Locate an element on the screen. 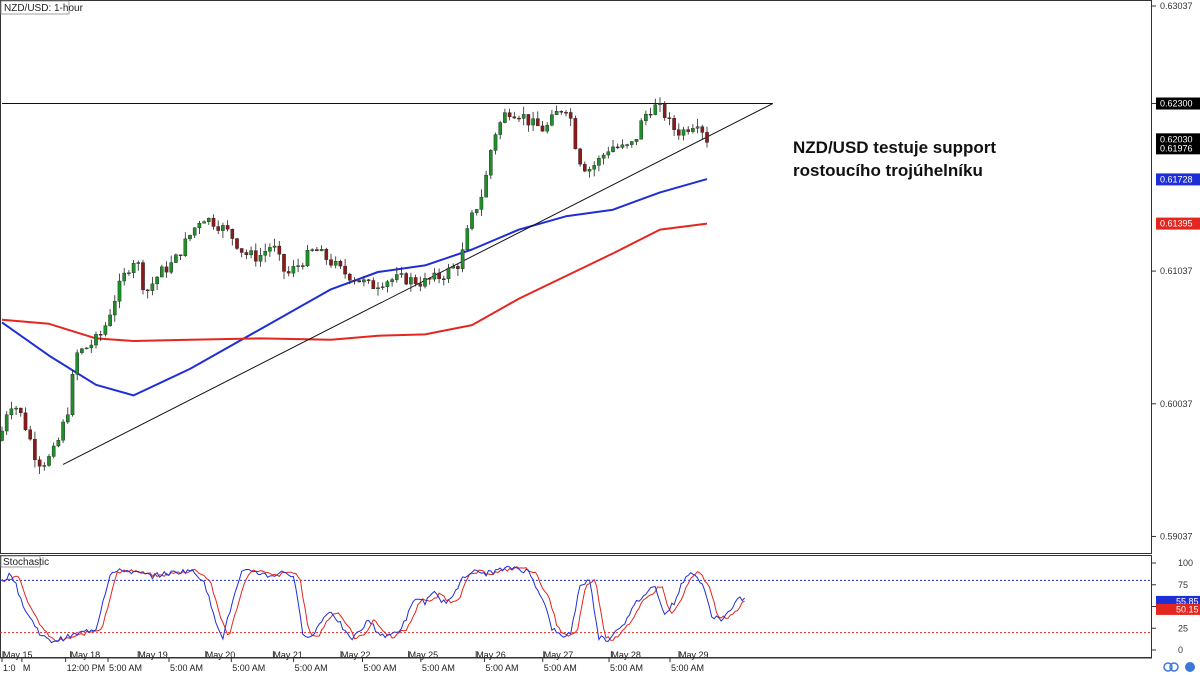  stochastic-tick-label: 25 is located at coordinates (1183, 628).